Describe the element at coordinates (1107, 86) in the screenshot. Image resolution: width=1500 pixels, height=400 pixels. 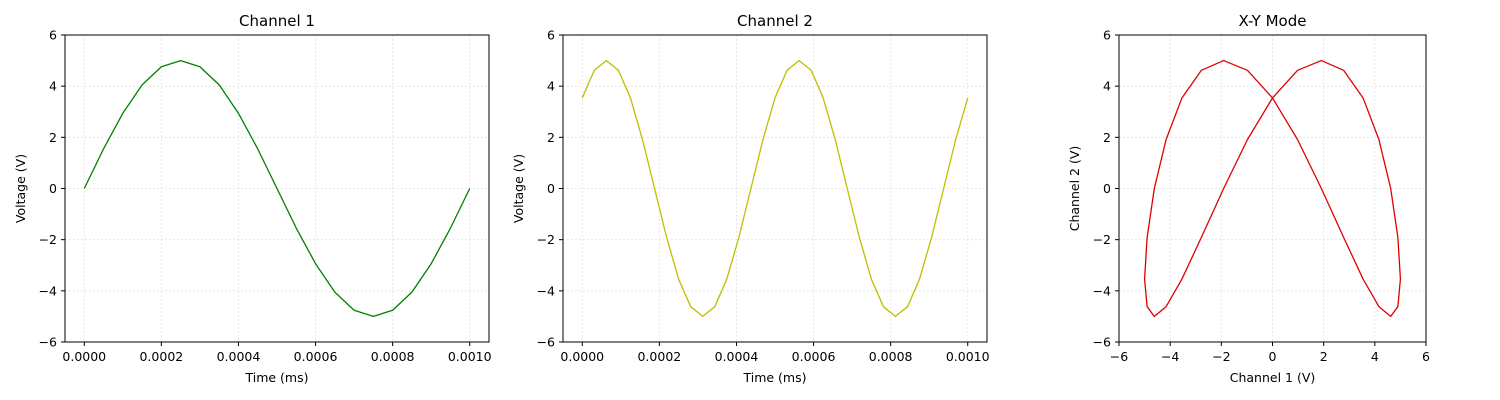
I see `xy-mode-ytick-label: 4` at that location.